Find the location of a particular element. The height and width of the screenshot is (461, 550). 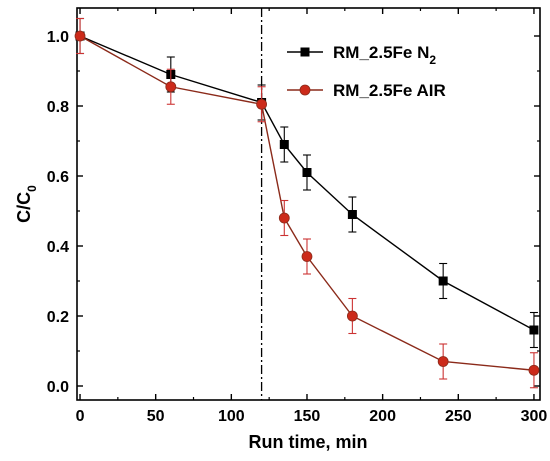

y-tick-label: 1.0 is located at coordinates (58, 37).